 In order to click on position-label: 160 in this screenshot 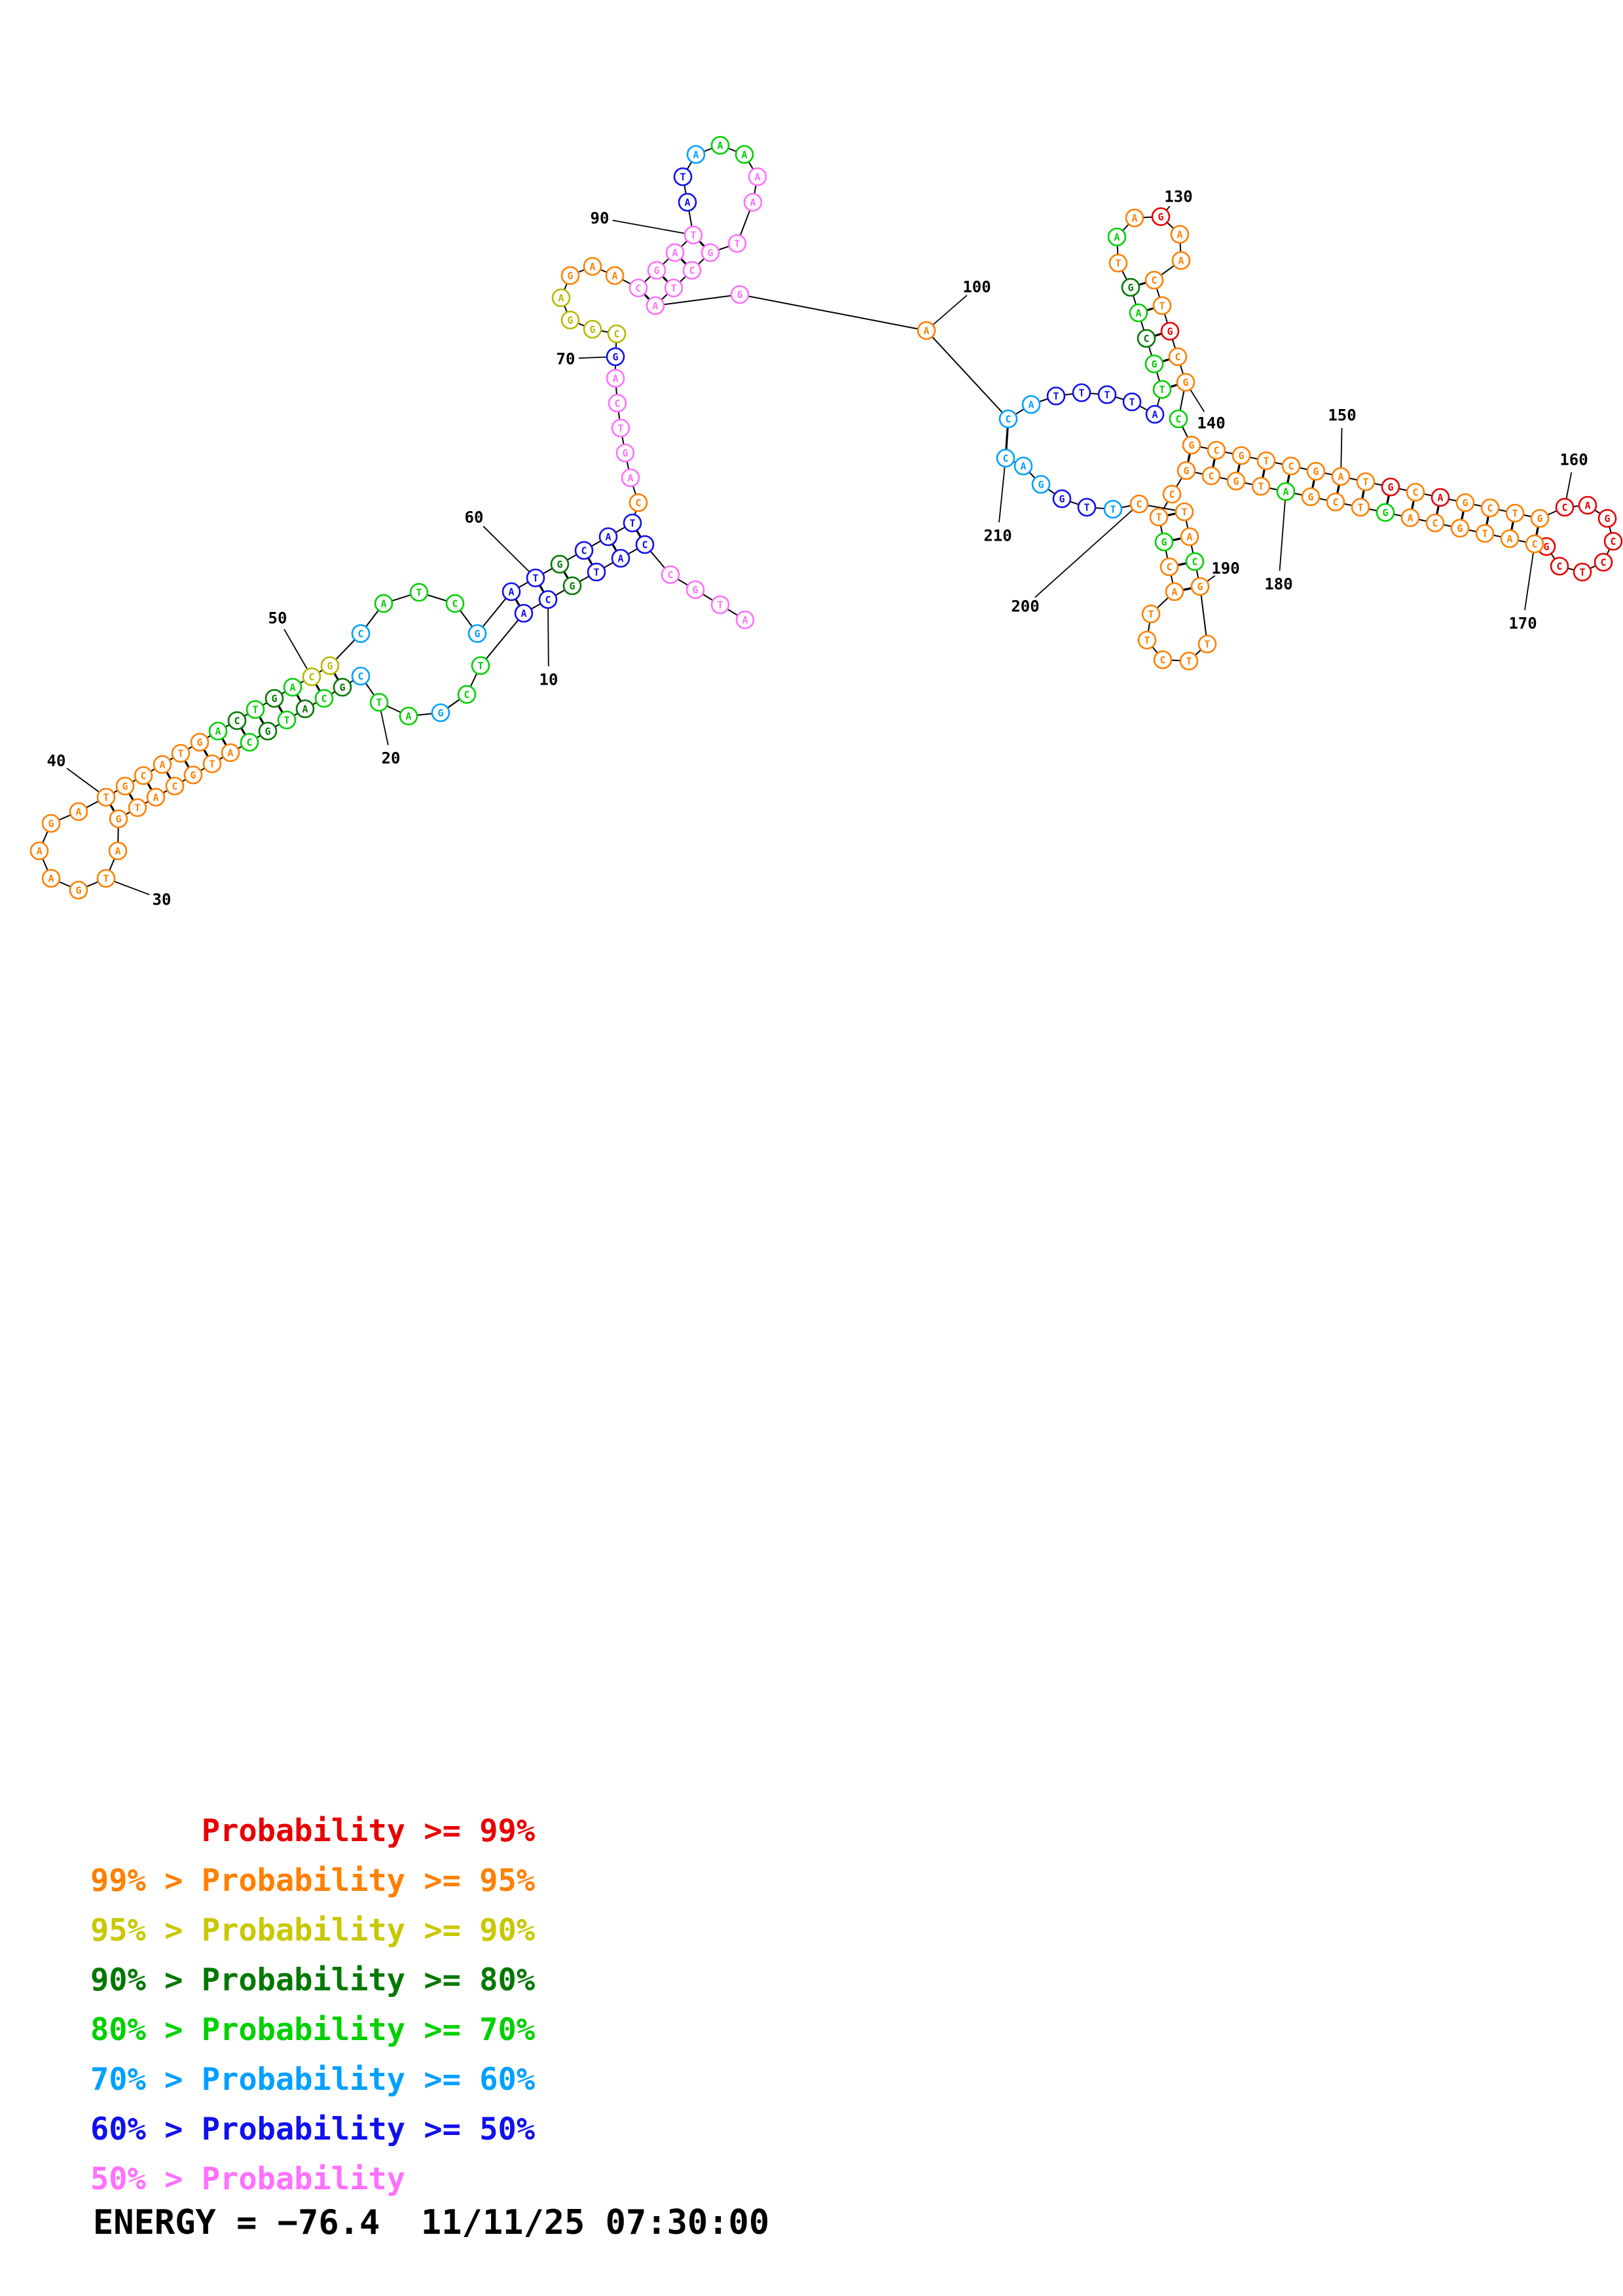, I will do `click(1573, 459)`.